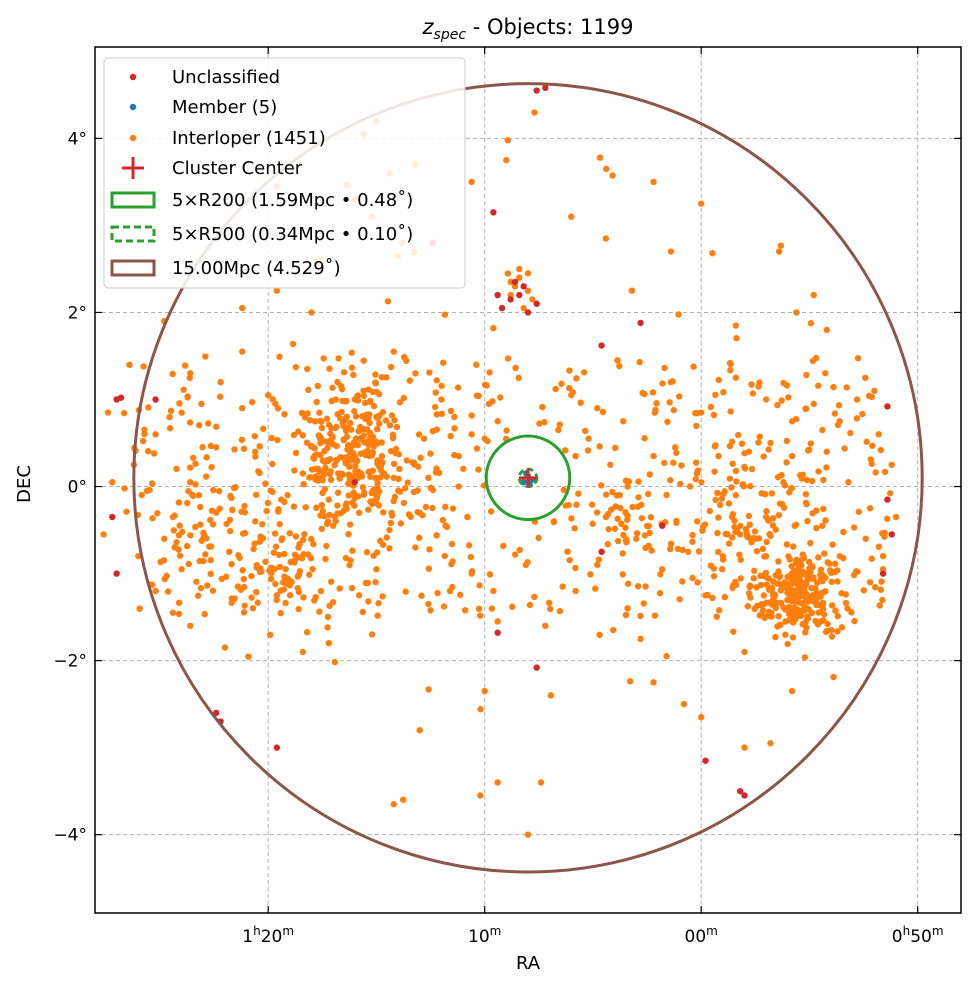 Image resolution: width=975 pixels, height=989 pixels. Describe the element at coordinates (249, 138) in the screenshot. I see `legend-label-2: Interloper (1451)` at that location.